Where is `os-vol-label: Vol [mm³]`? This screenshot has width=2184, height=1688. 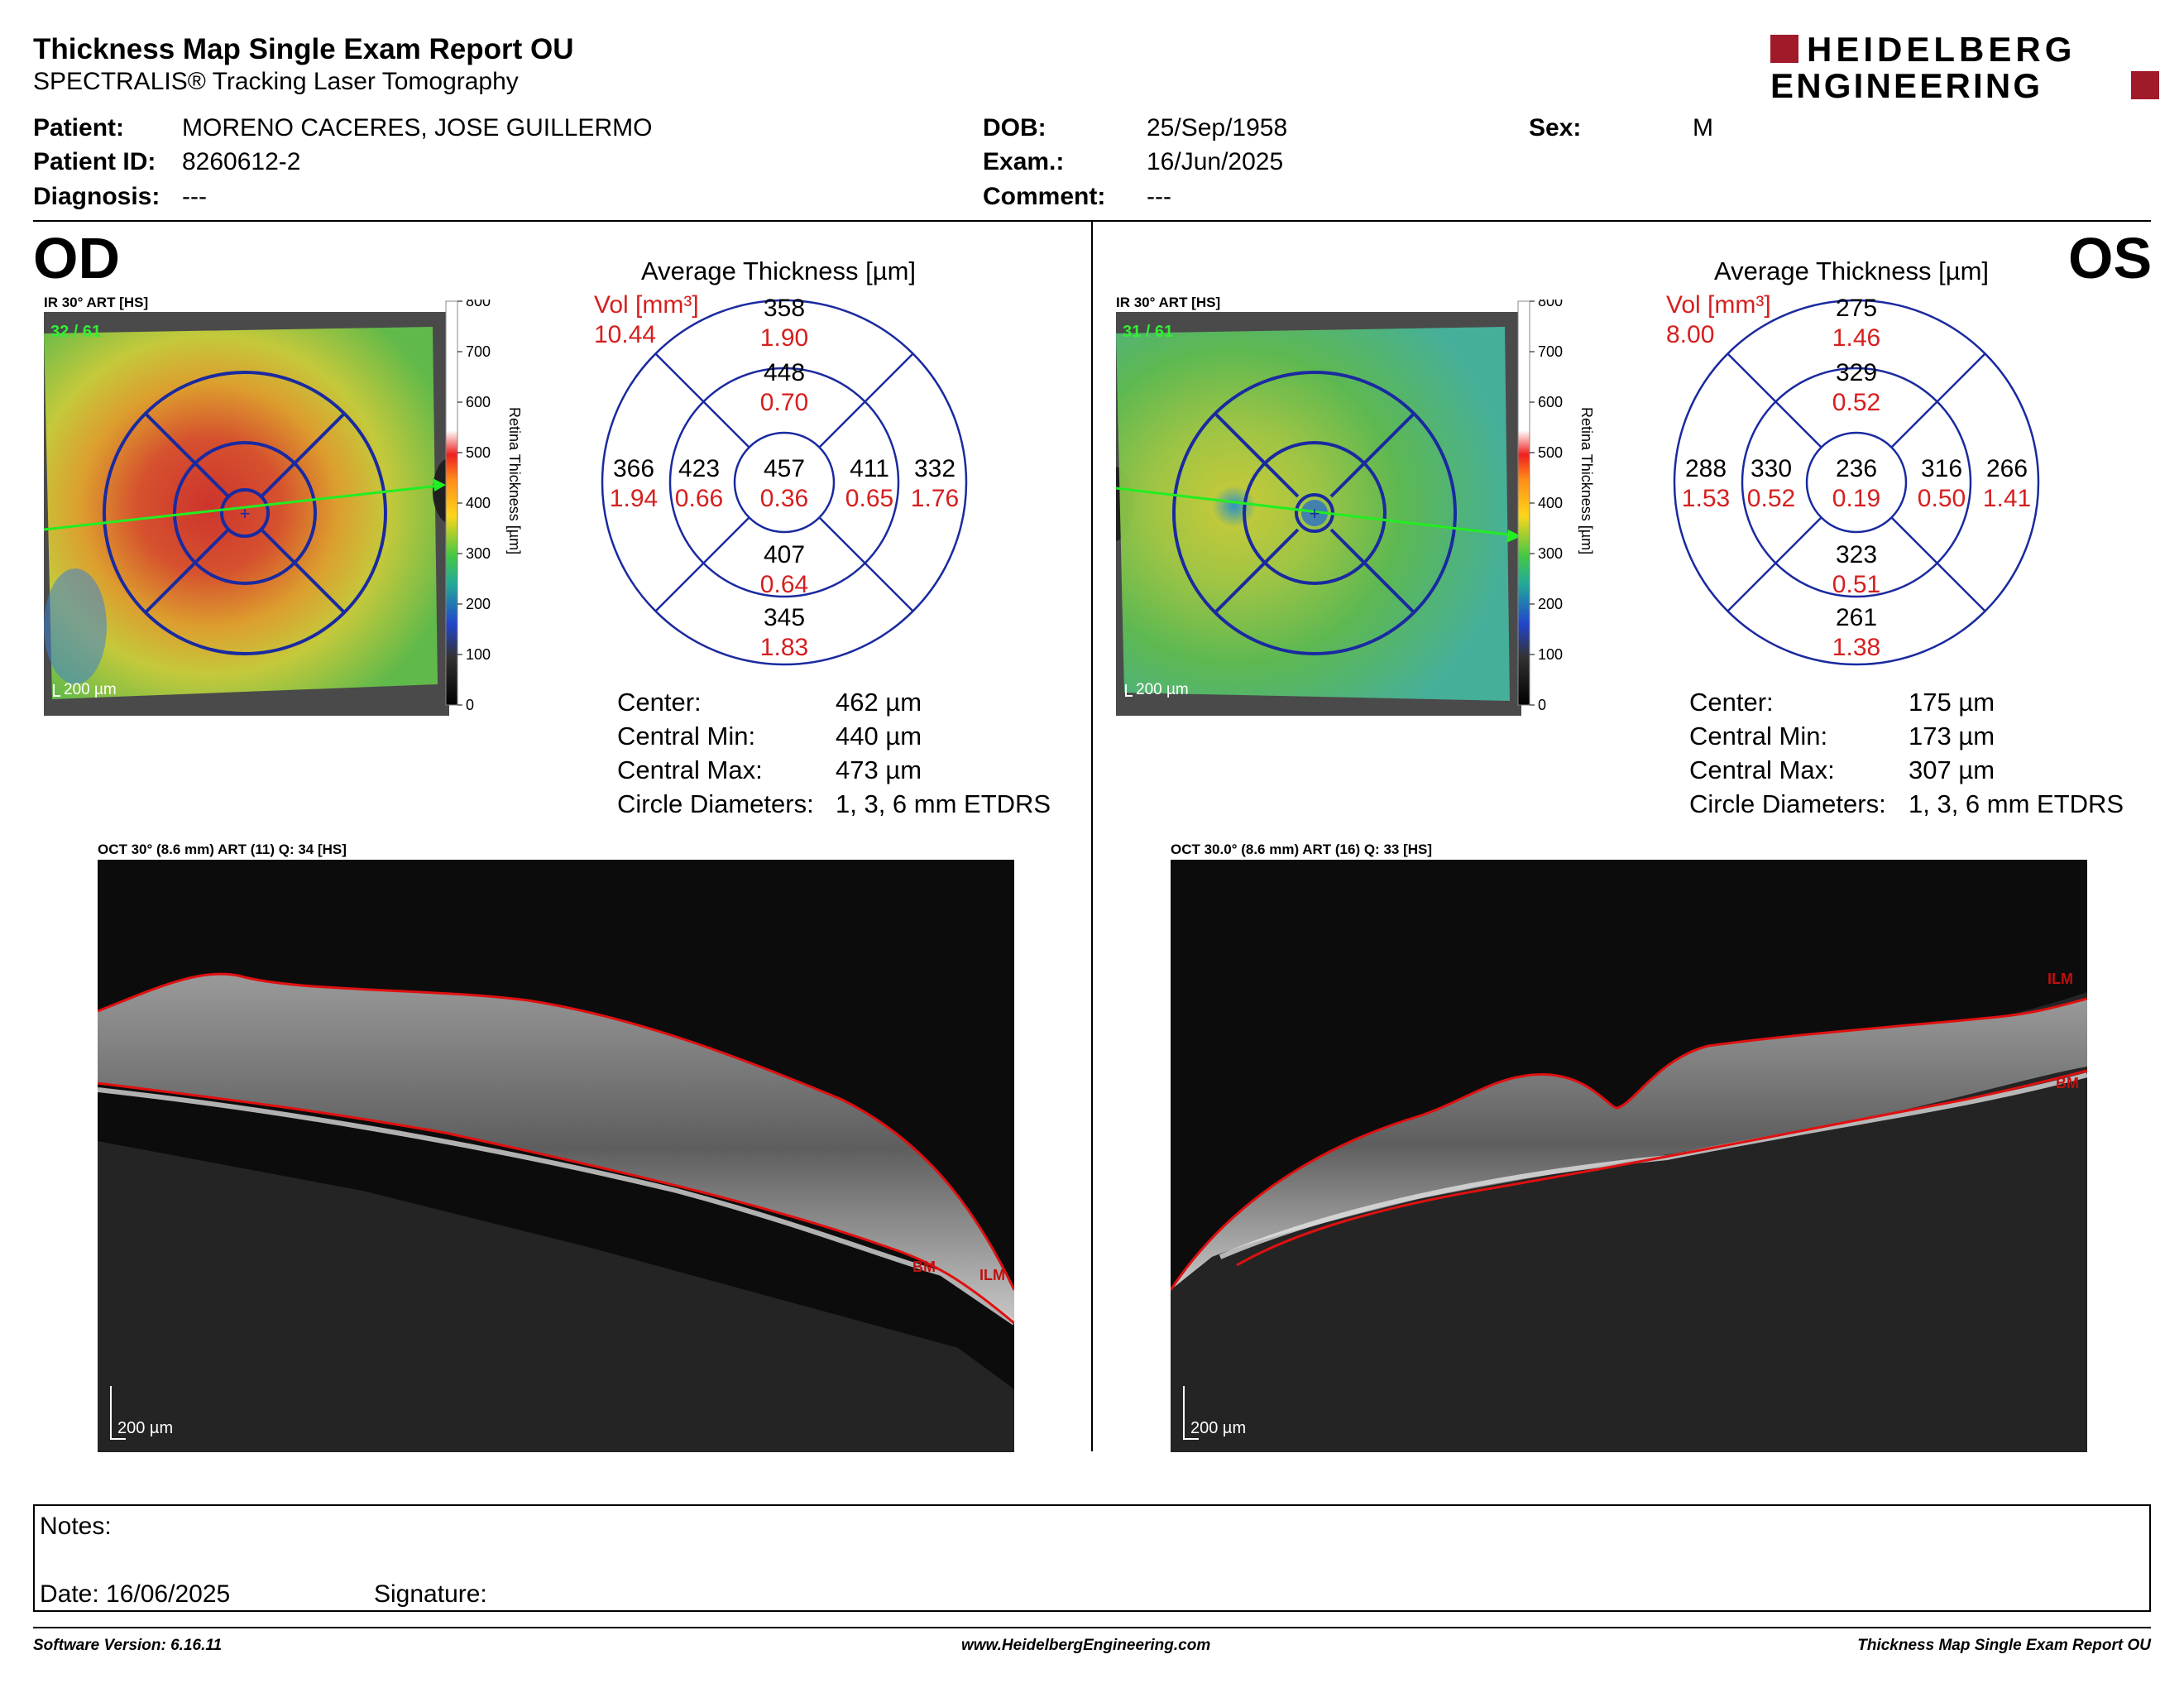
os-vol-label: Vol [mm³] is located at coordinates (1718, 305).